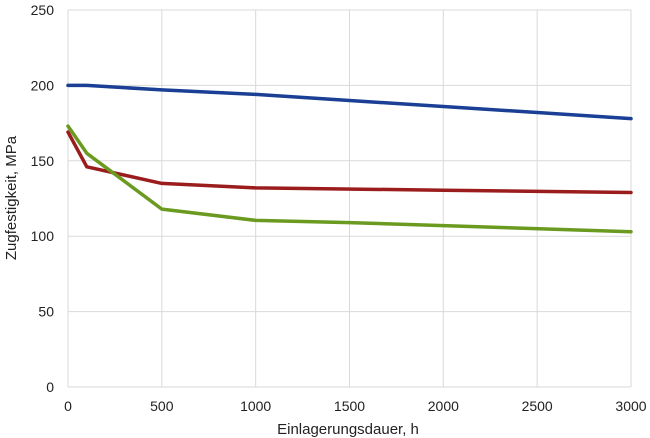  What do you see at coordinates (43, 85) in the screenshot?
I see `y-tick-label: 200` at bounding box center [43, 85].